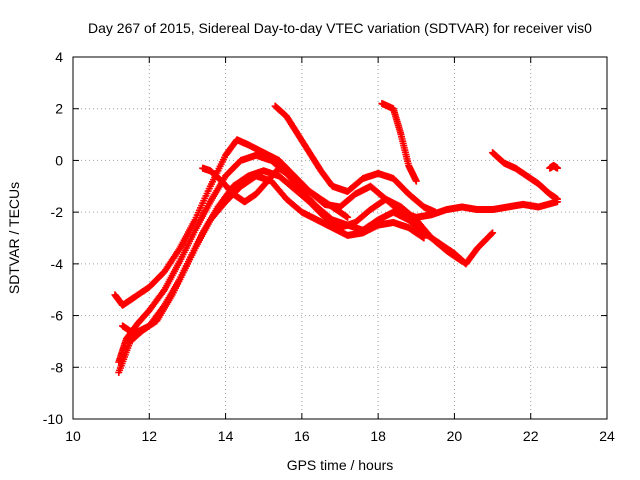 This screenshot has width=640, height=480. I want to click on y-tick-label: -10, so click(53, 419).